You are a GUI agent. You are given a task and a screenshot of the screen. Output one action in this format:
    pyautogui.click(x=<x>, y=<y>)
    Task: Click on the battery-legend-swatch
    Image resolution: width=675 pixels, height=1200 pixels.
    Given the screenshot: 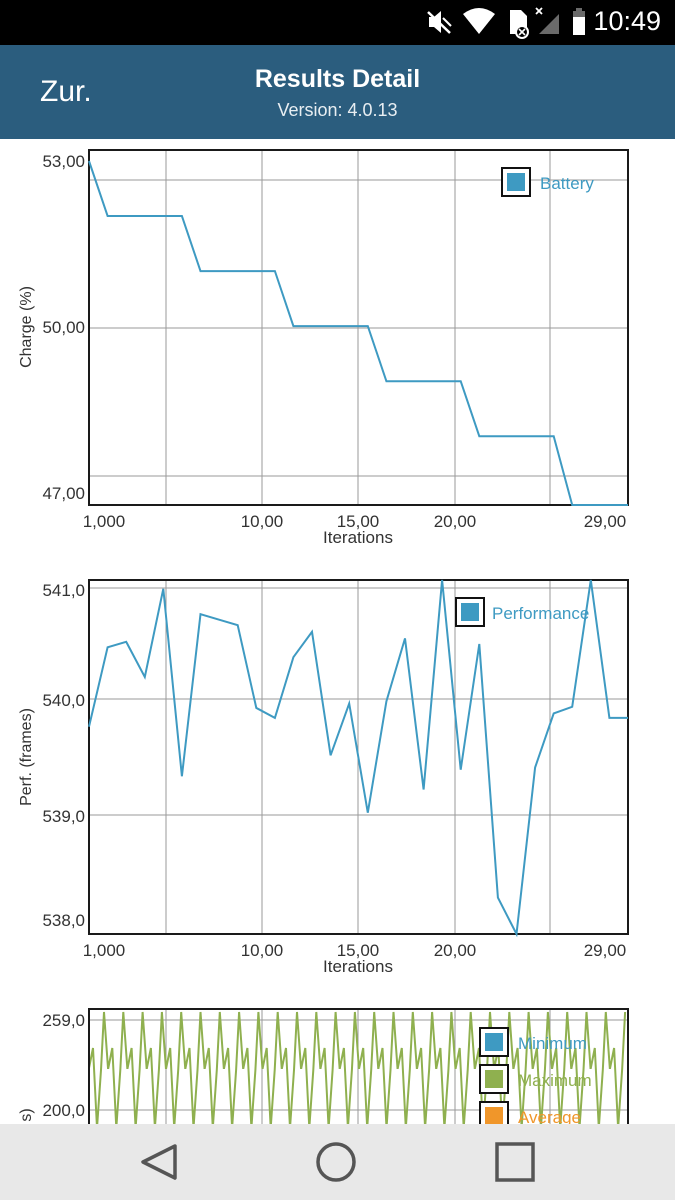 What is the action you would take?
    pyautogui.click(x=516, y=182)
    